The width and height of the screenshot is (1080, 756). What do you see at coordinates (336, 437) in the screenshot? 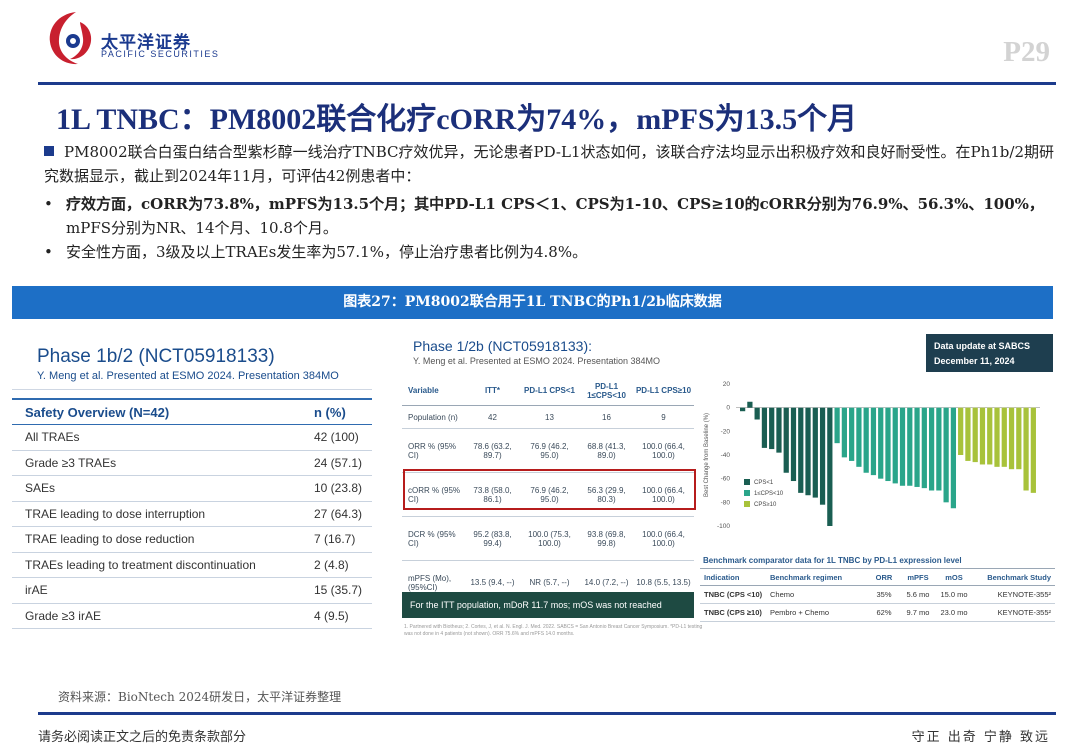
I see `row-value: 42 (100)` at bounding box center [336, 437].